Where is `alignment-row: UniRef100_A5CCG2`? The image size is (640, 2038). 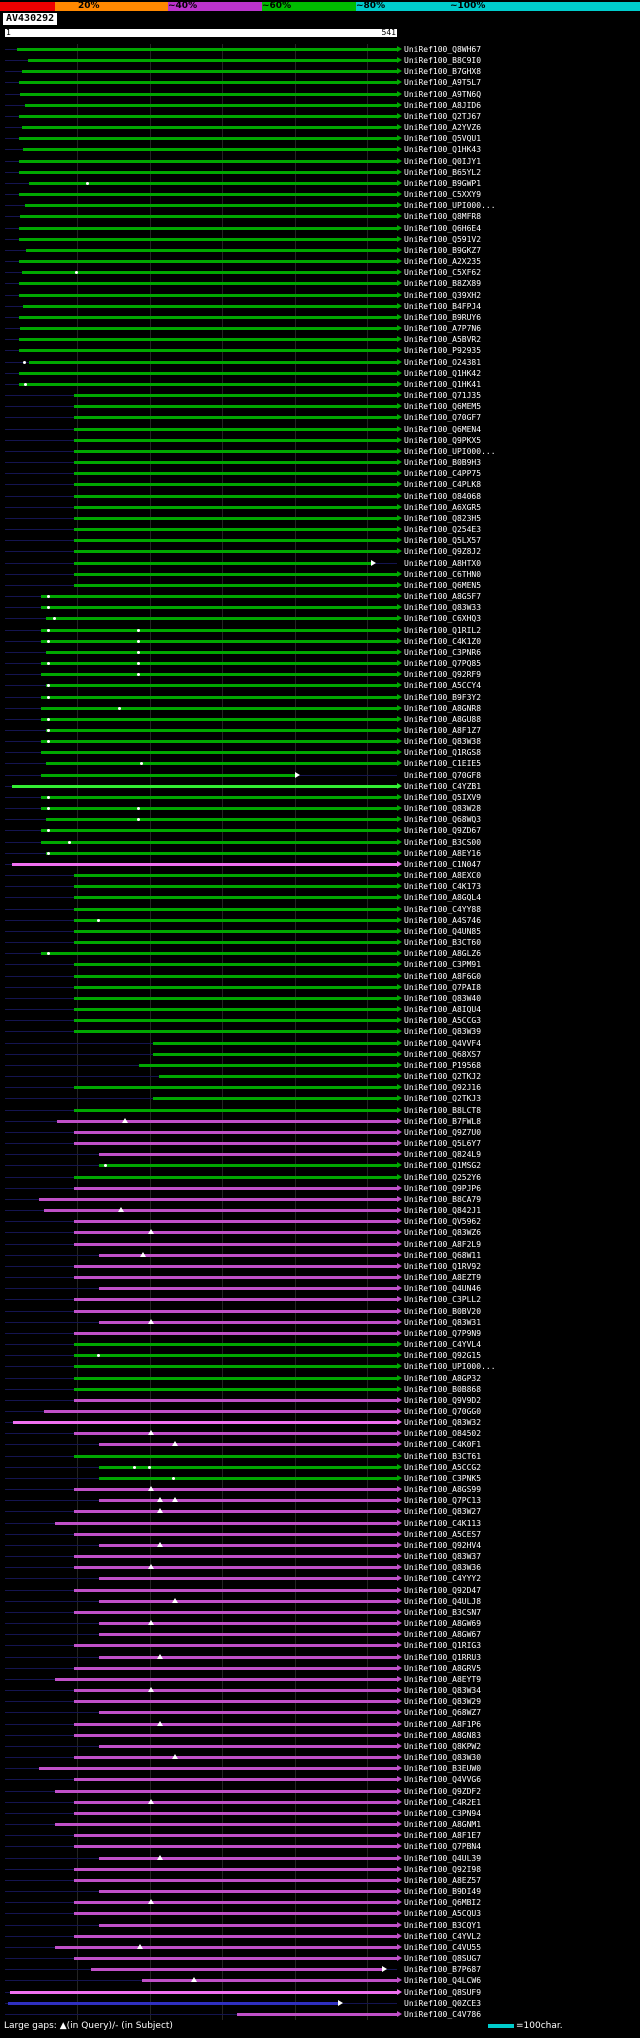
alignment-row: UniRef100_A5CCG2 is located at coordinates (320, 1467).